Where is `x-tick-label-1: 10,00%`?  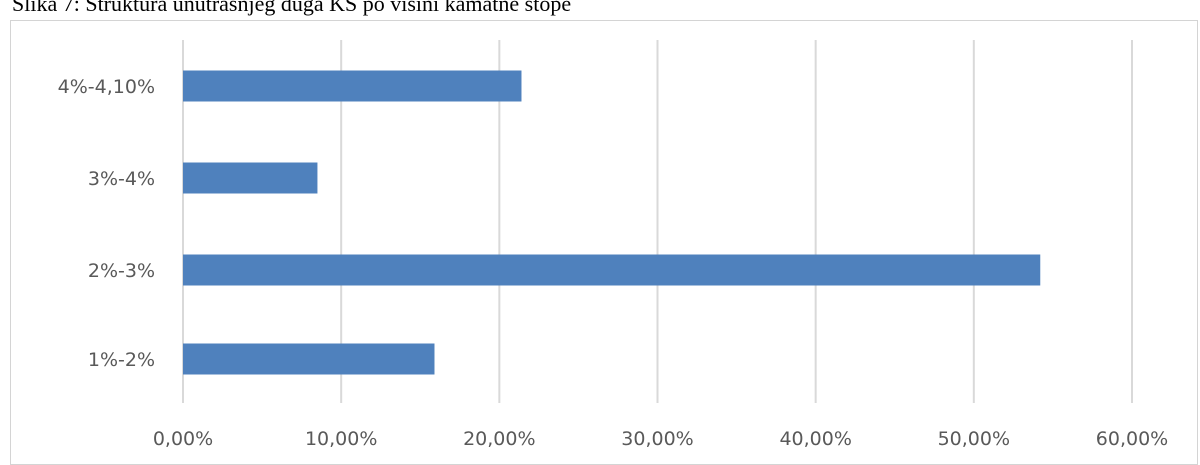
x-tick-label-1: 10,00% is located at coordinates (341, 439).